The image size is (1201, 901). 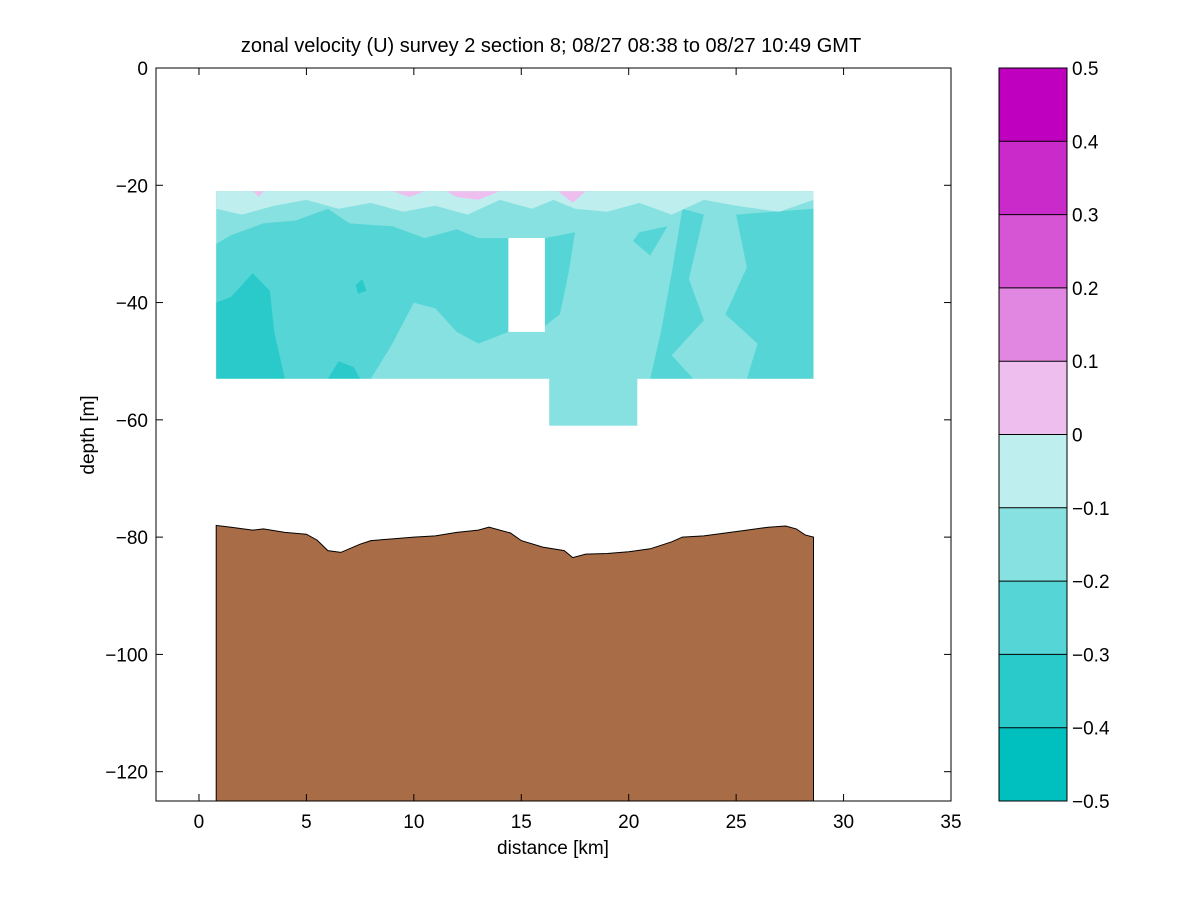 What do you see at coordinates (413, 822) in the screenshot?
I see `x-tick-label: 10` at bounding box center [413, 822].